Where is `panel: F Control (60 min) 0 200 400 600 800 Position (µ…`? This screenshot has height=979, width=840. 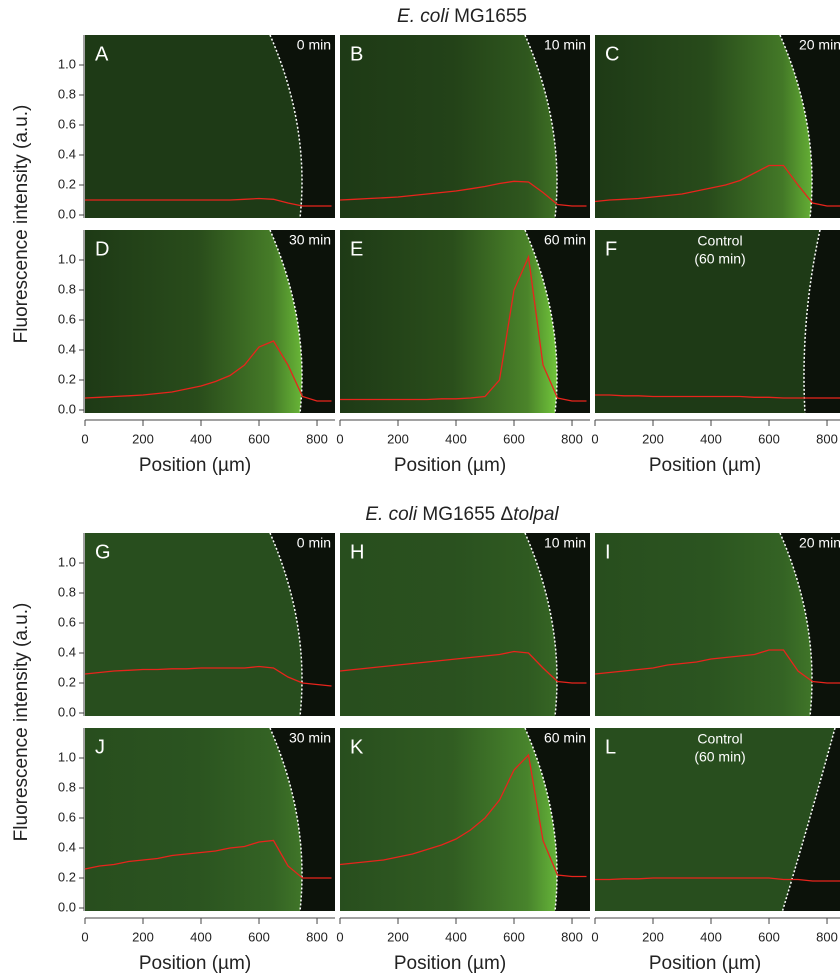
panel: F Control (60 min) 0 200 400 600 800 Position (µ… is located at coordinates (715, 352).